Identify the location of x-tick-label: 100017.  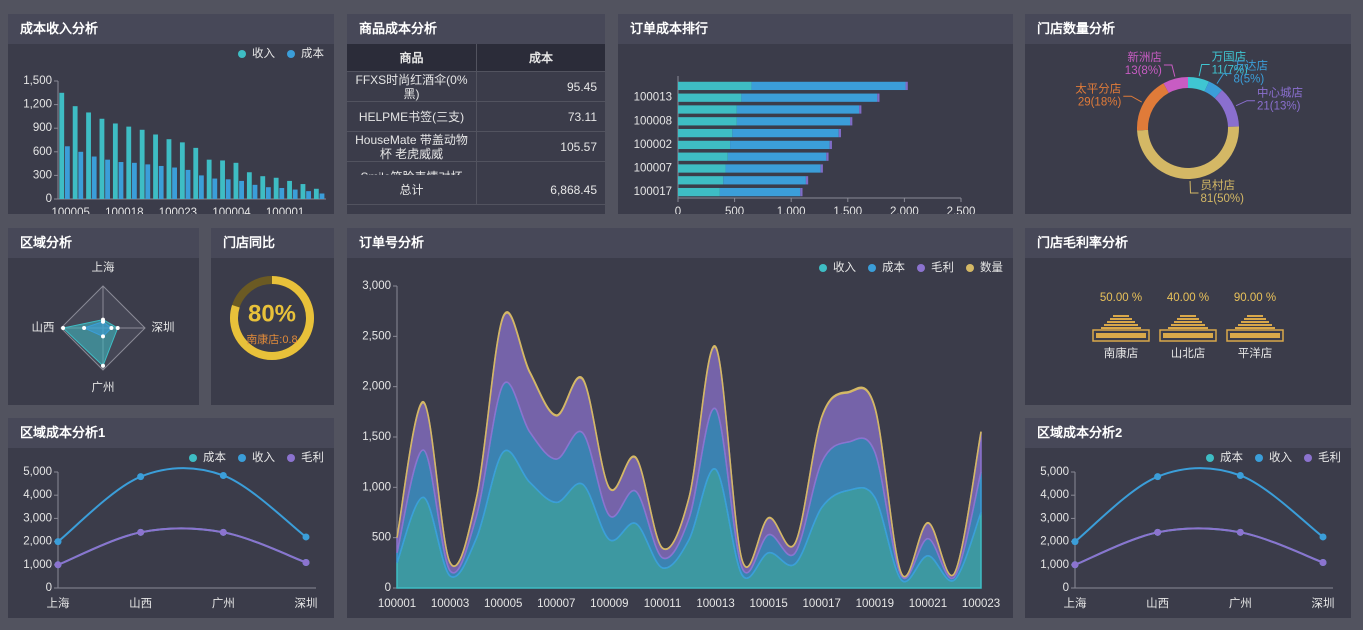
(822, 604).